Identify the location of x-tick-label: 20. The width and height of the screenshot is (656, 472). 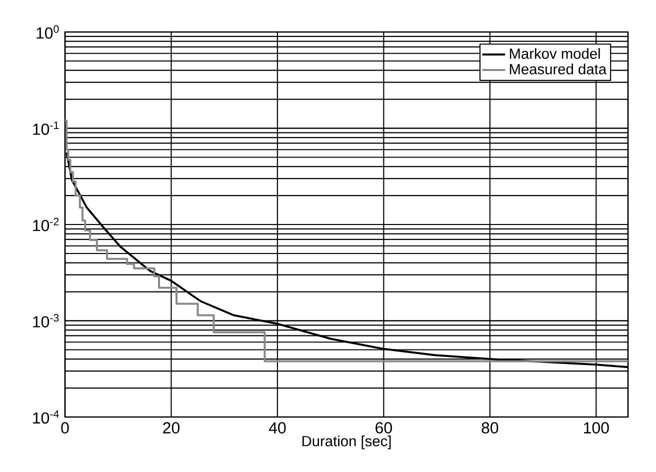
(171, 428).